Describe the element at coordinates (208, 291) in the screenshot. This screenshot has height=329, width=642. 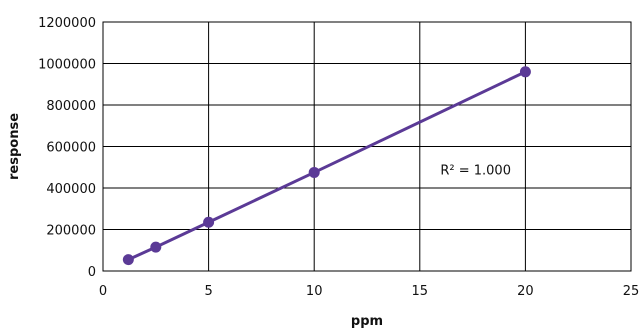
I see `x-tick-label: 5` at that location.